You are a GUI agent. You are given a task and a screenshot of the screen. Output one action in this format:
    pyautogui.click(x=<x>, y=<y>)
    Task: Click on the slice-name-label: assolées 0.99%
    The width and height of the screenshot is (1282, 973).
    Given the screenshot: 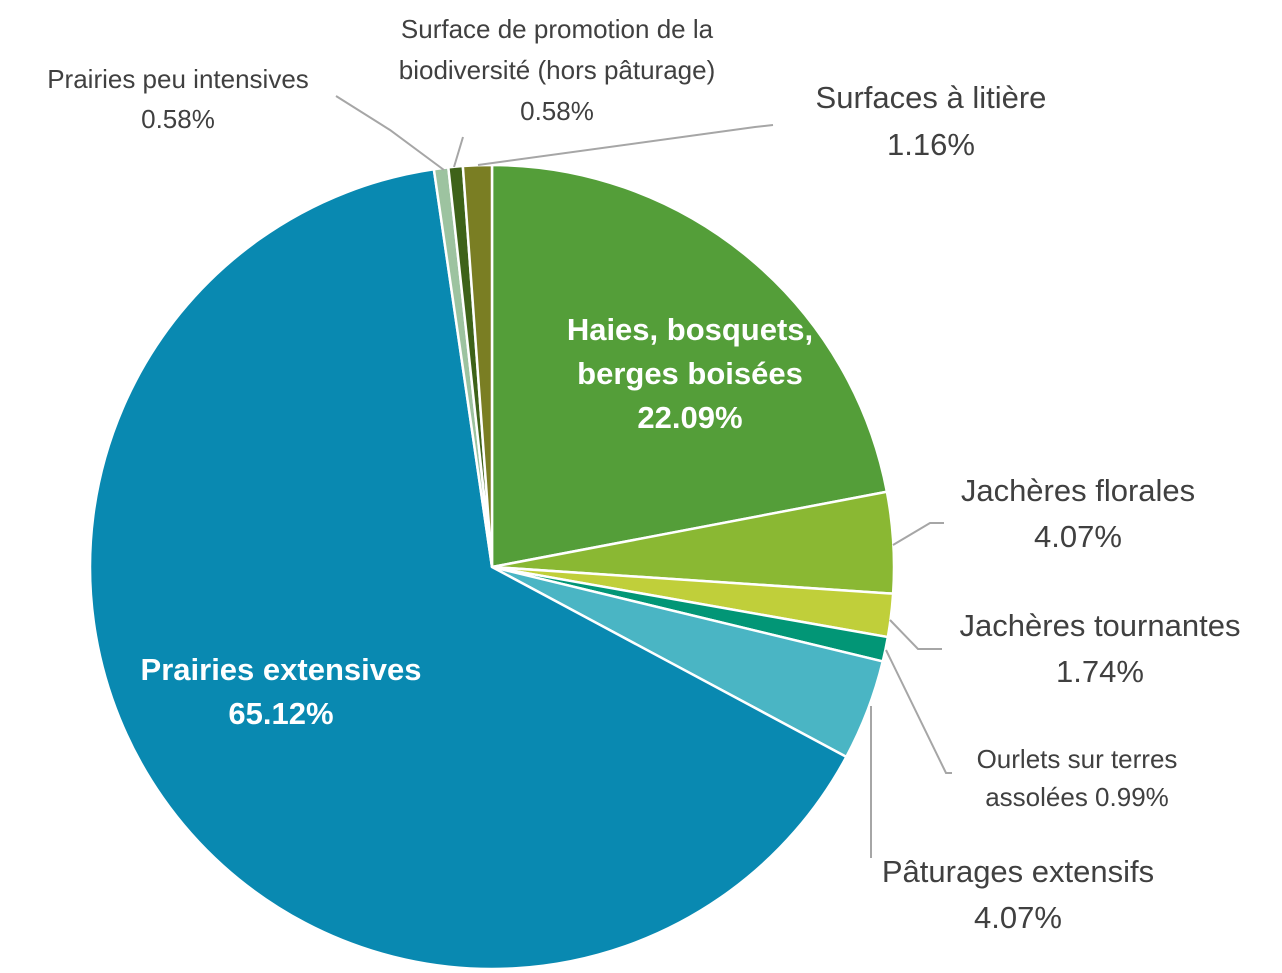 What is the action you would take?
    pyautogui.click(x=1077, y=797)
    